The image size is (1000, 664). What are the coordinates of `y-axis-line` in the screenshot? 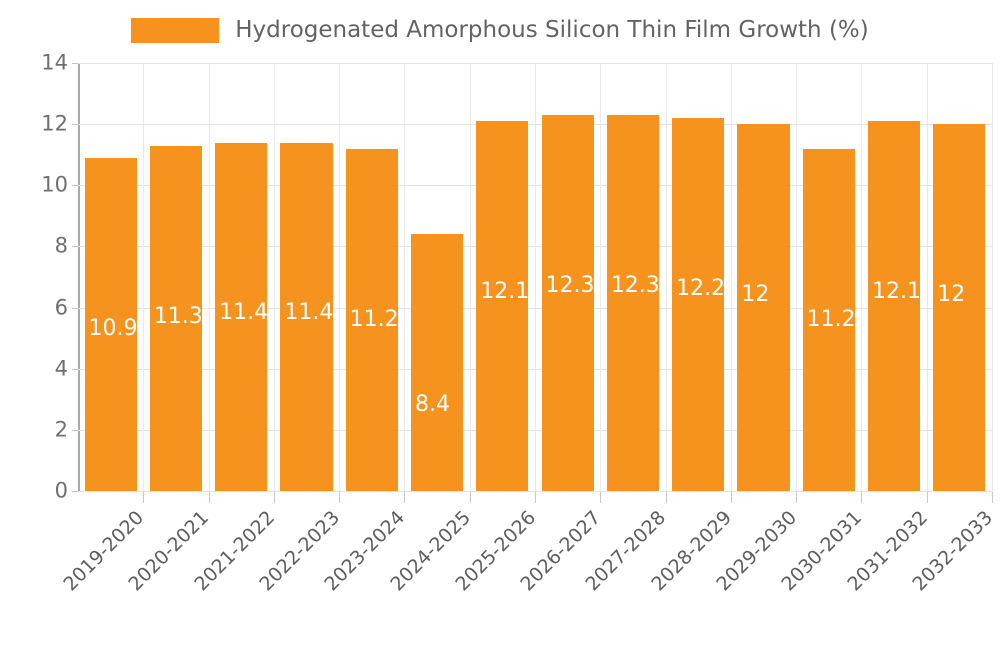 It's located at (79, 277).